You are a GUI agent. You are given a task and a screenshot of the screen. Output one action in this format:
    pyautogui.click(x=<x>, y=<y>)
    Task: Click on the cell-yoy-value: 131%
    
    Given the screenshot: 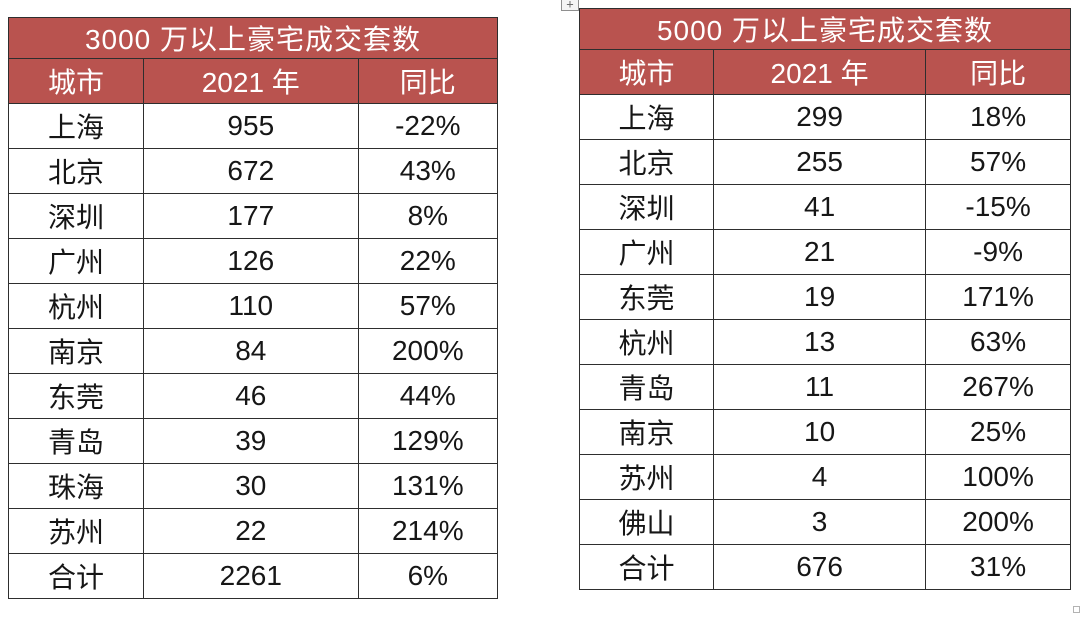 What is the action you would take?
    pyautogui.click(x=428, y=486)
    